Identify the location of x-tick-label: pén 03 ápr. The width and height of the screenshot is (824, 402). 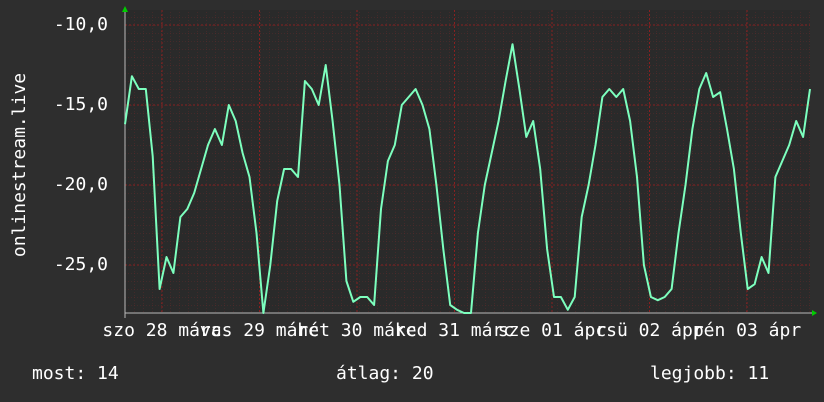
(747, 330).